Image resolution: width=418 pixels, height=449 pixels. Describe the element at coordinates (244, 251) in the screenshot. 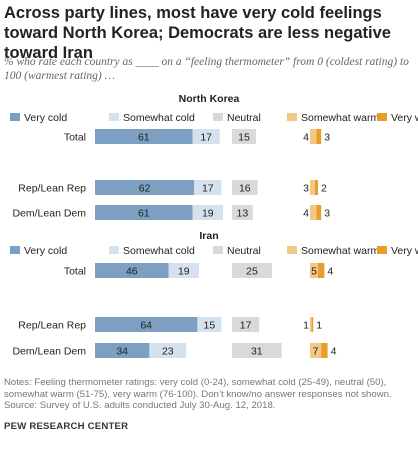

I see `legend-label-iran-2: Neutral` at that location.